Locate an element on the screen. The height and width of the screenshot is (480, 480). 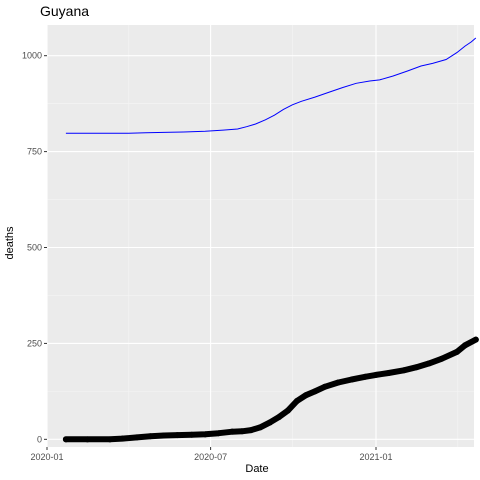
y-axis-title: deaths is located at coordinates (10, 243).